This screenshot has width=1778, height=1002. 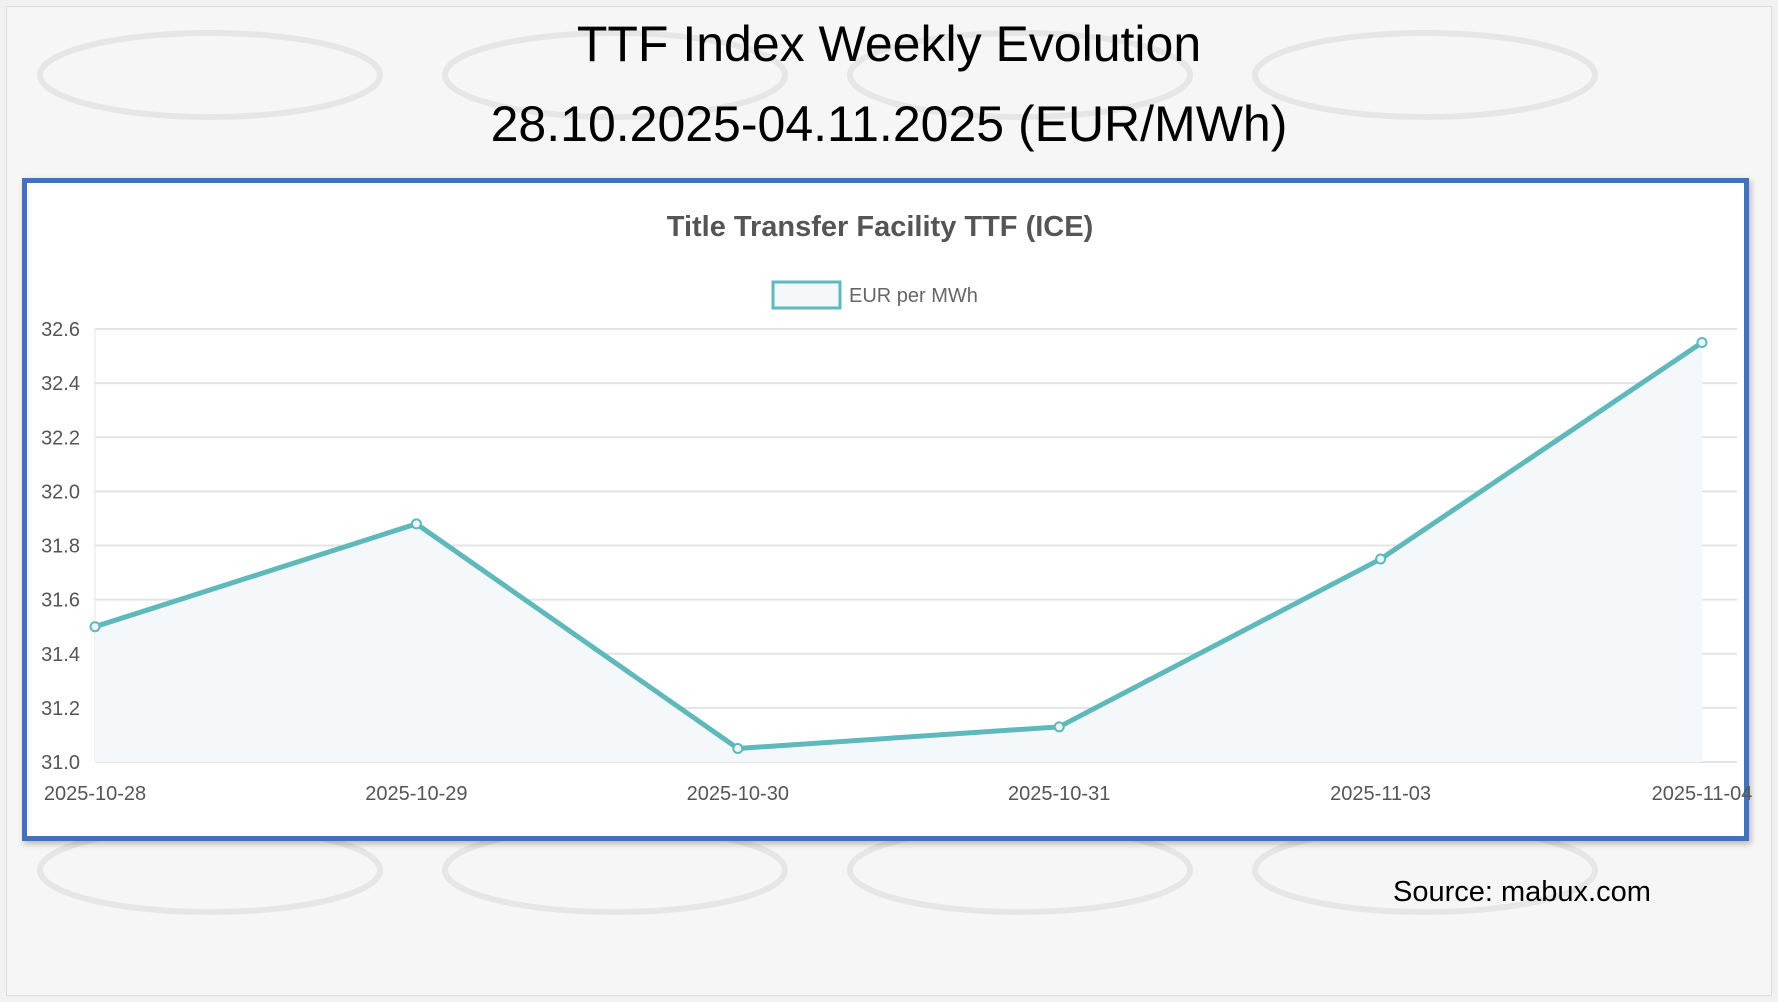 I want to click on legend-swatch, so click(x=806, y=295).